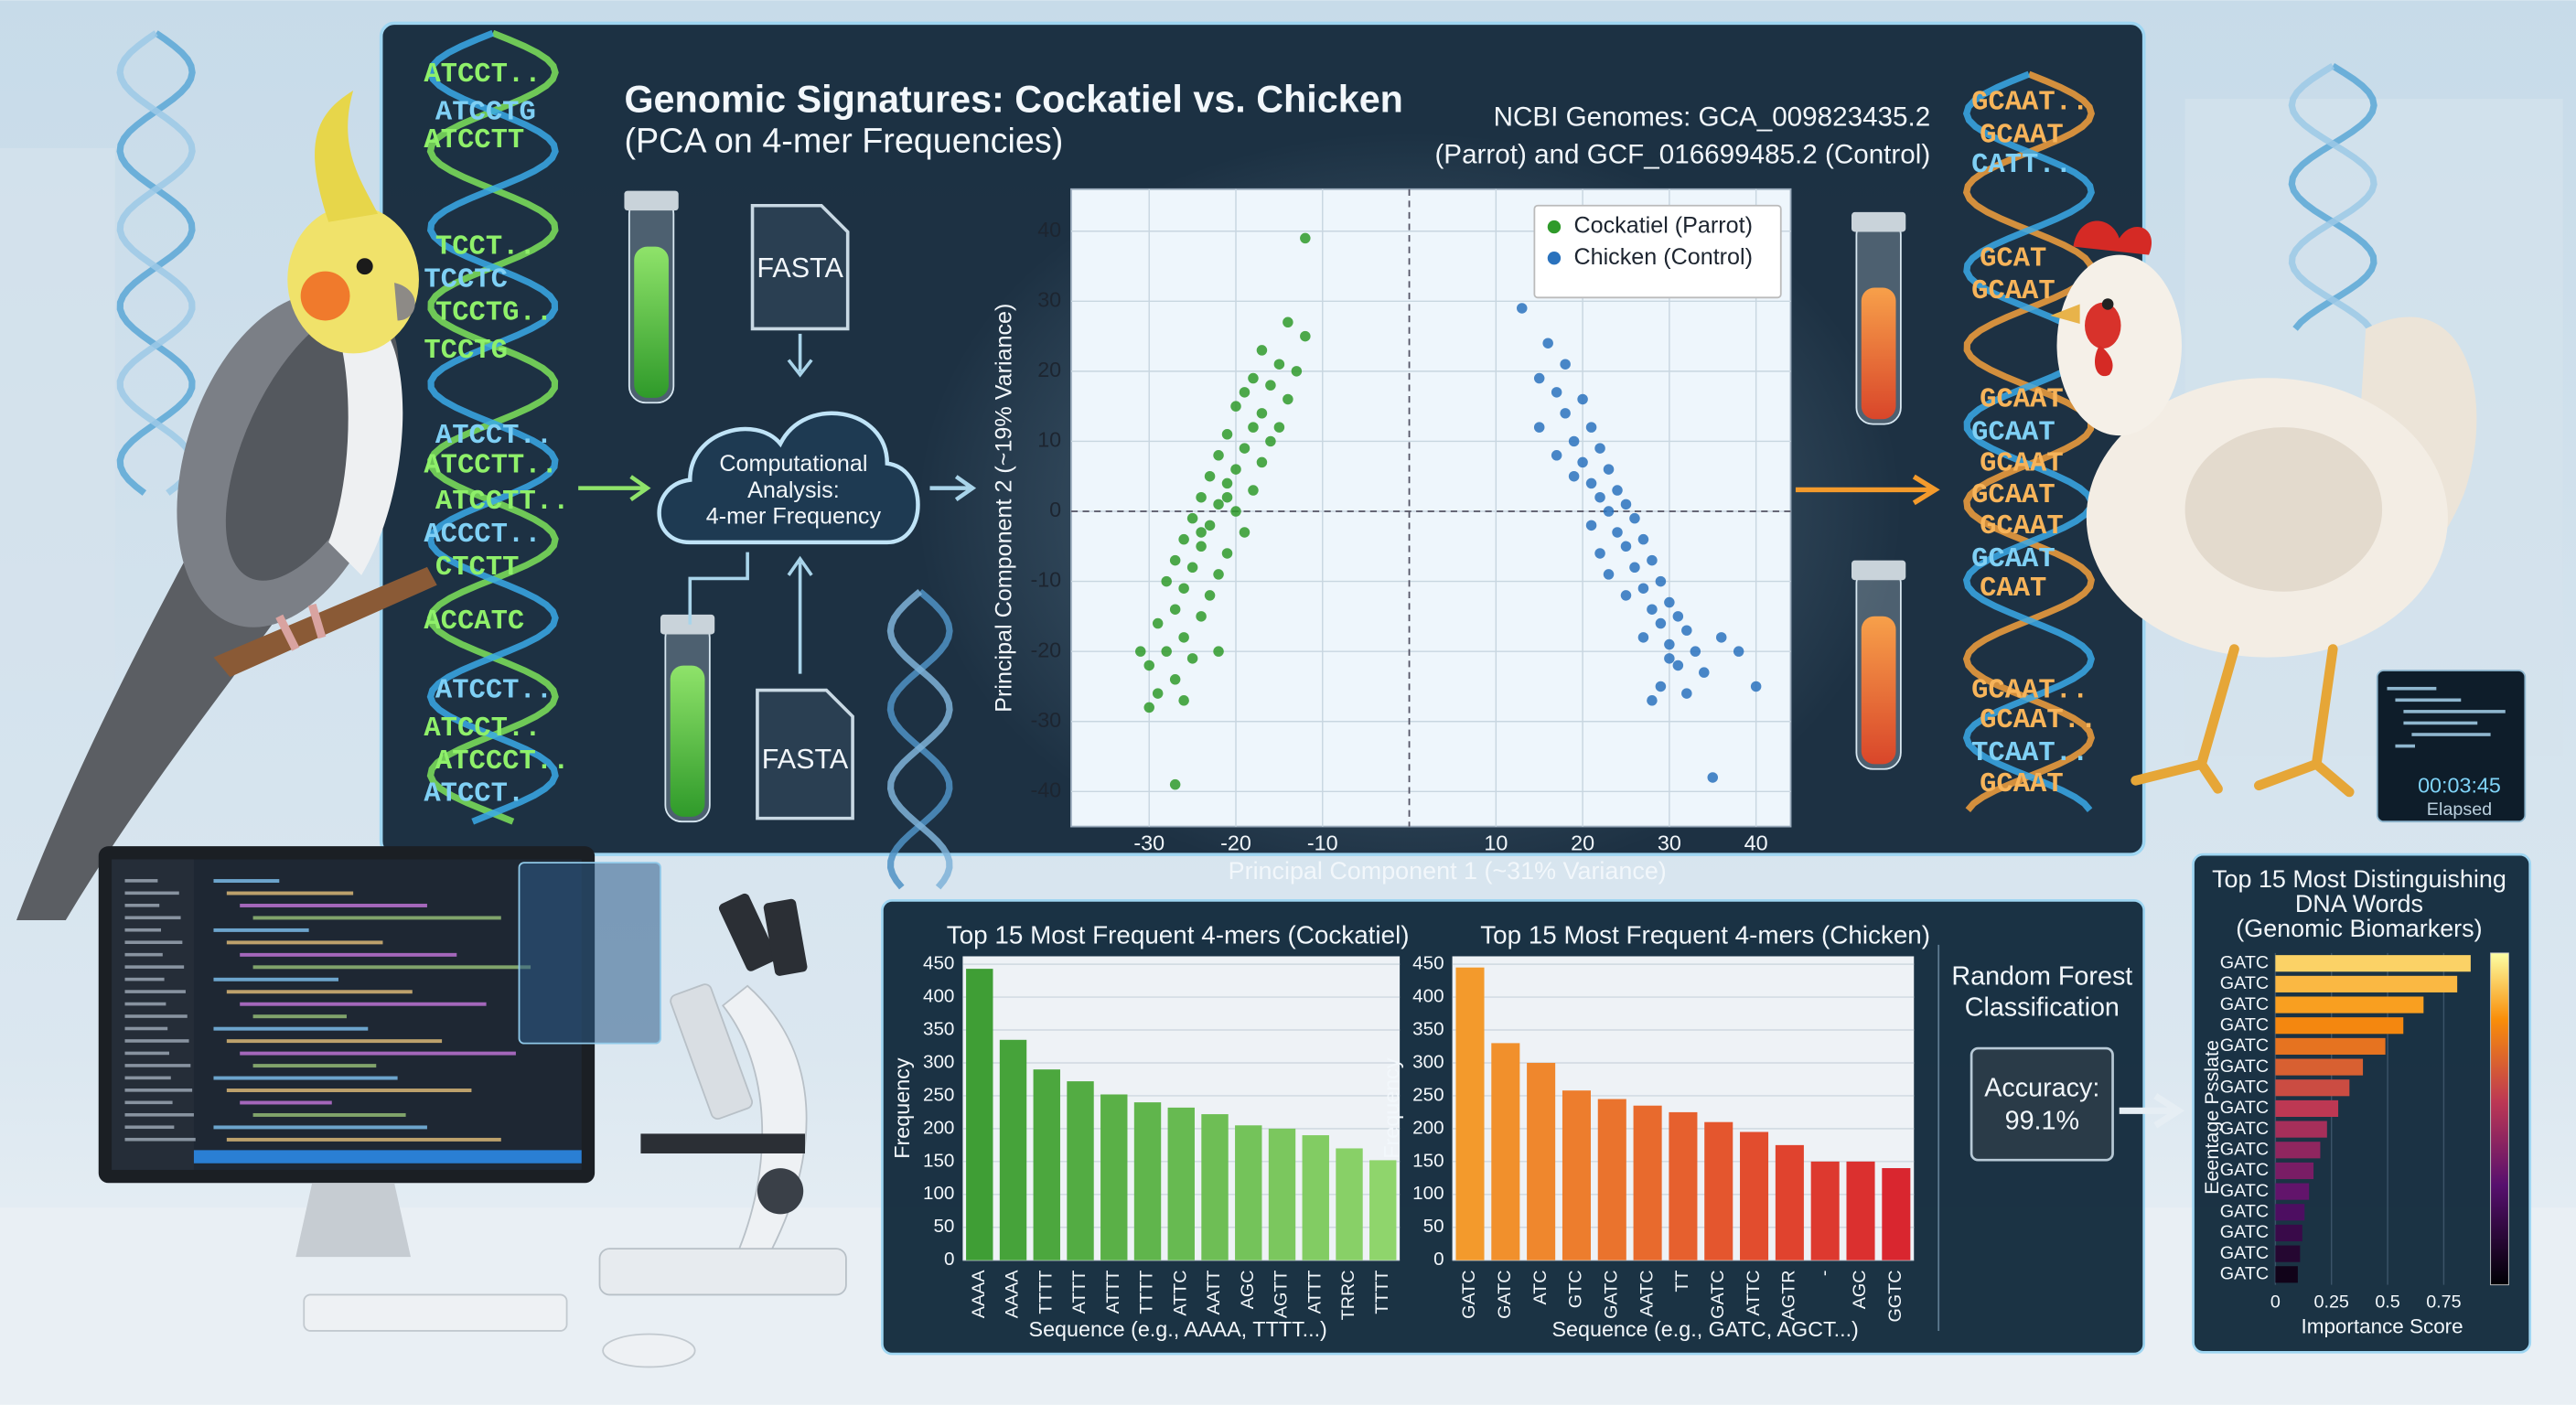 The height and width of the screenshot is (1405, 2576). What do you see at coordinates (1439, 1259) in the screenshot?
I see `y-tick-label: 0` at bounding box center [1439, 1259].